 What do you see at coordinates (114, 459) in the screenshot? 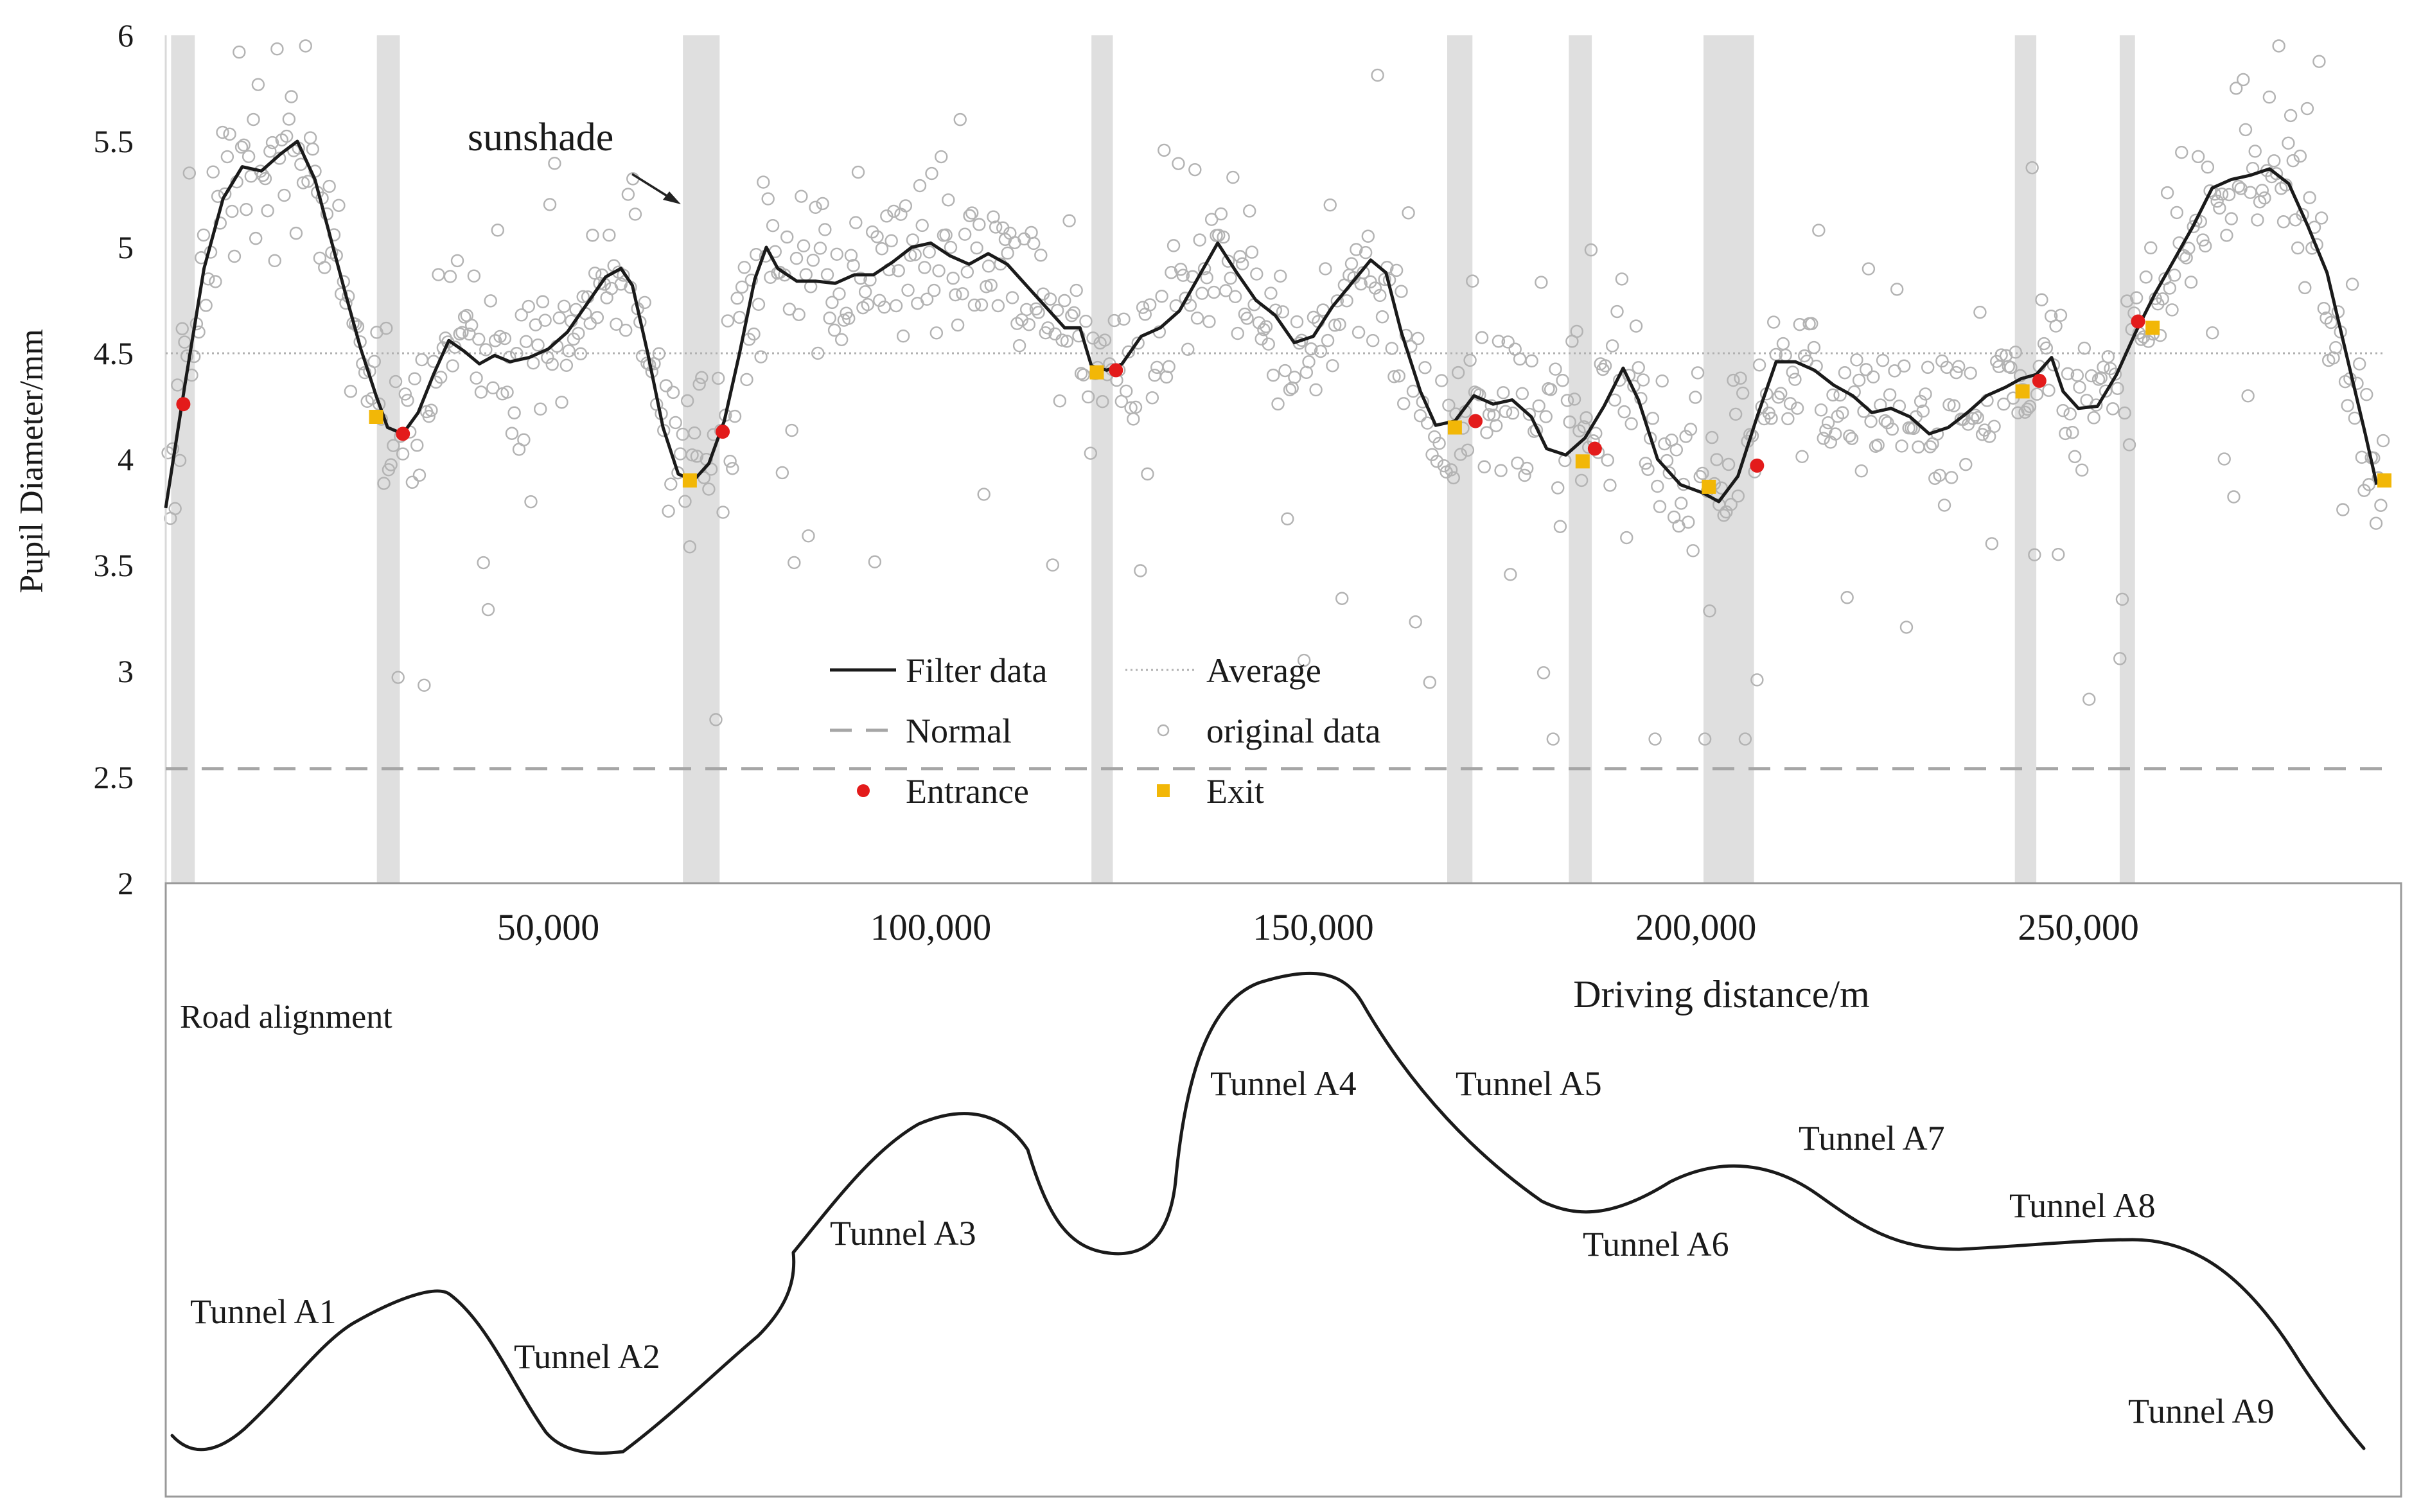
I see `y-tick-labels: 2 2.5 3 3.5 4 4.5 5 5.5 6` at bounding box center [114, 459].